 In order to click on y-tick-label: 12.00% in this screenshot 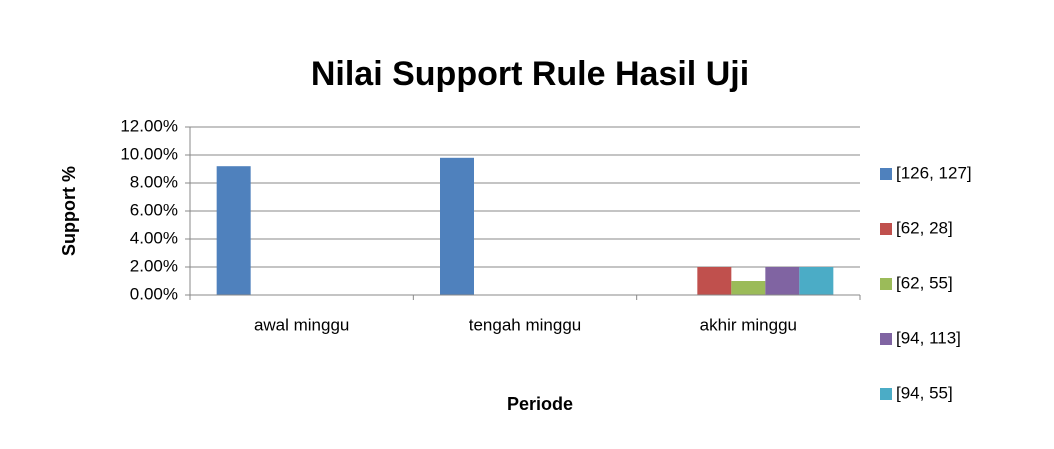, I will do `click(149, 125)`.